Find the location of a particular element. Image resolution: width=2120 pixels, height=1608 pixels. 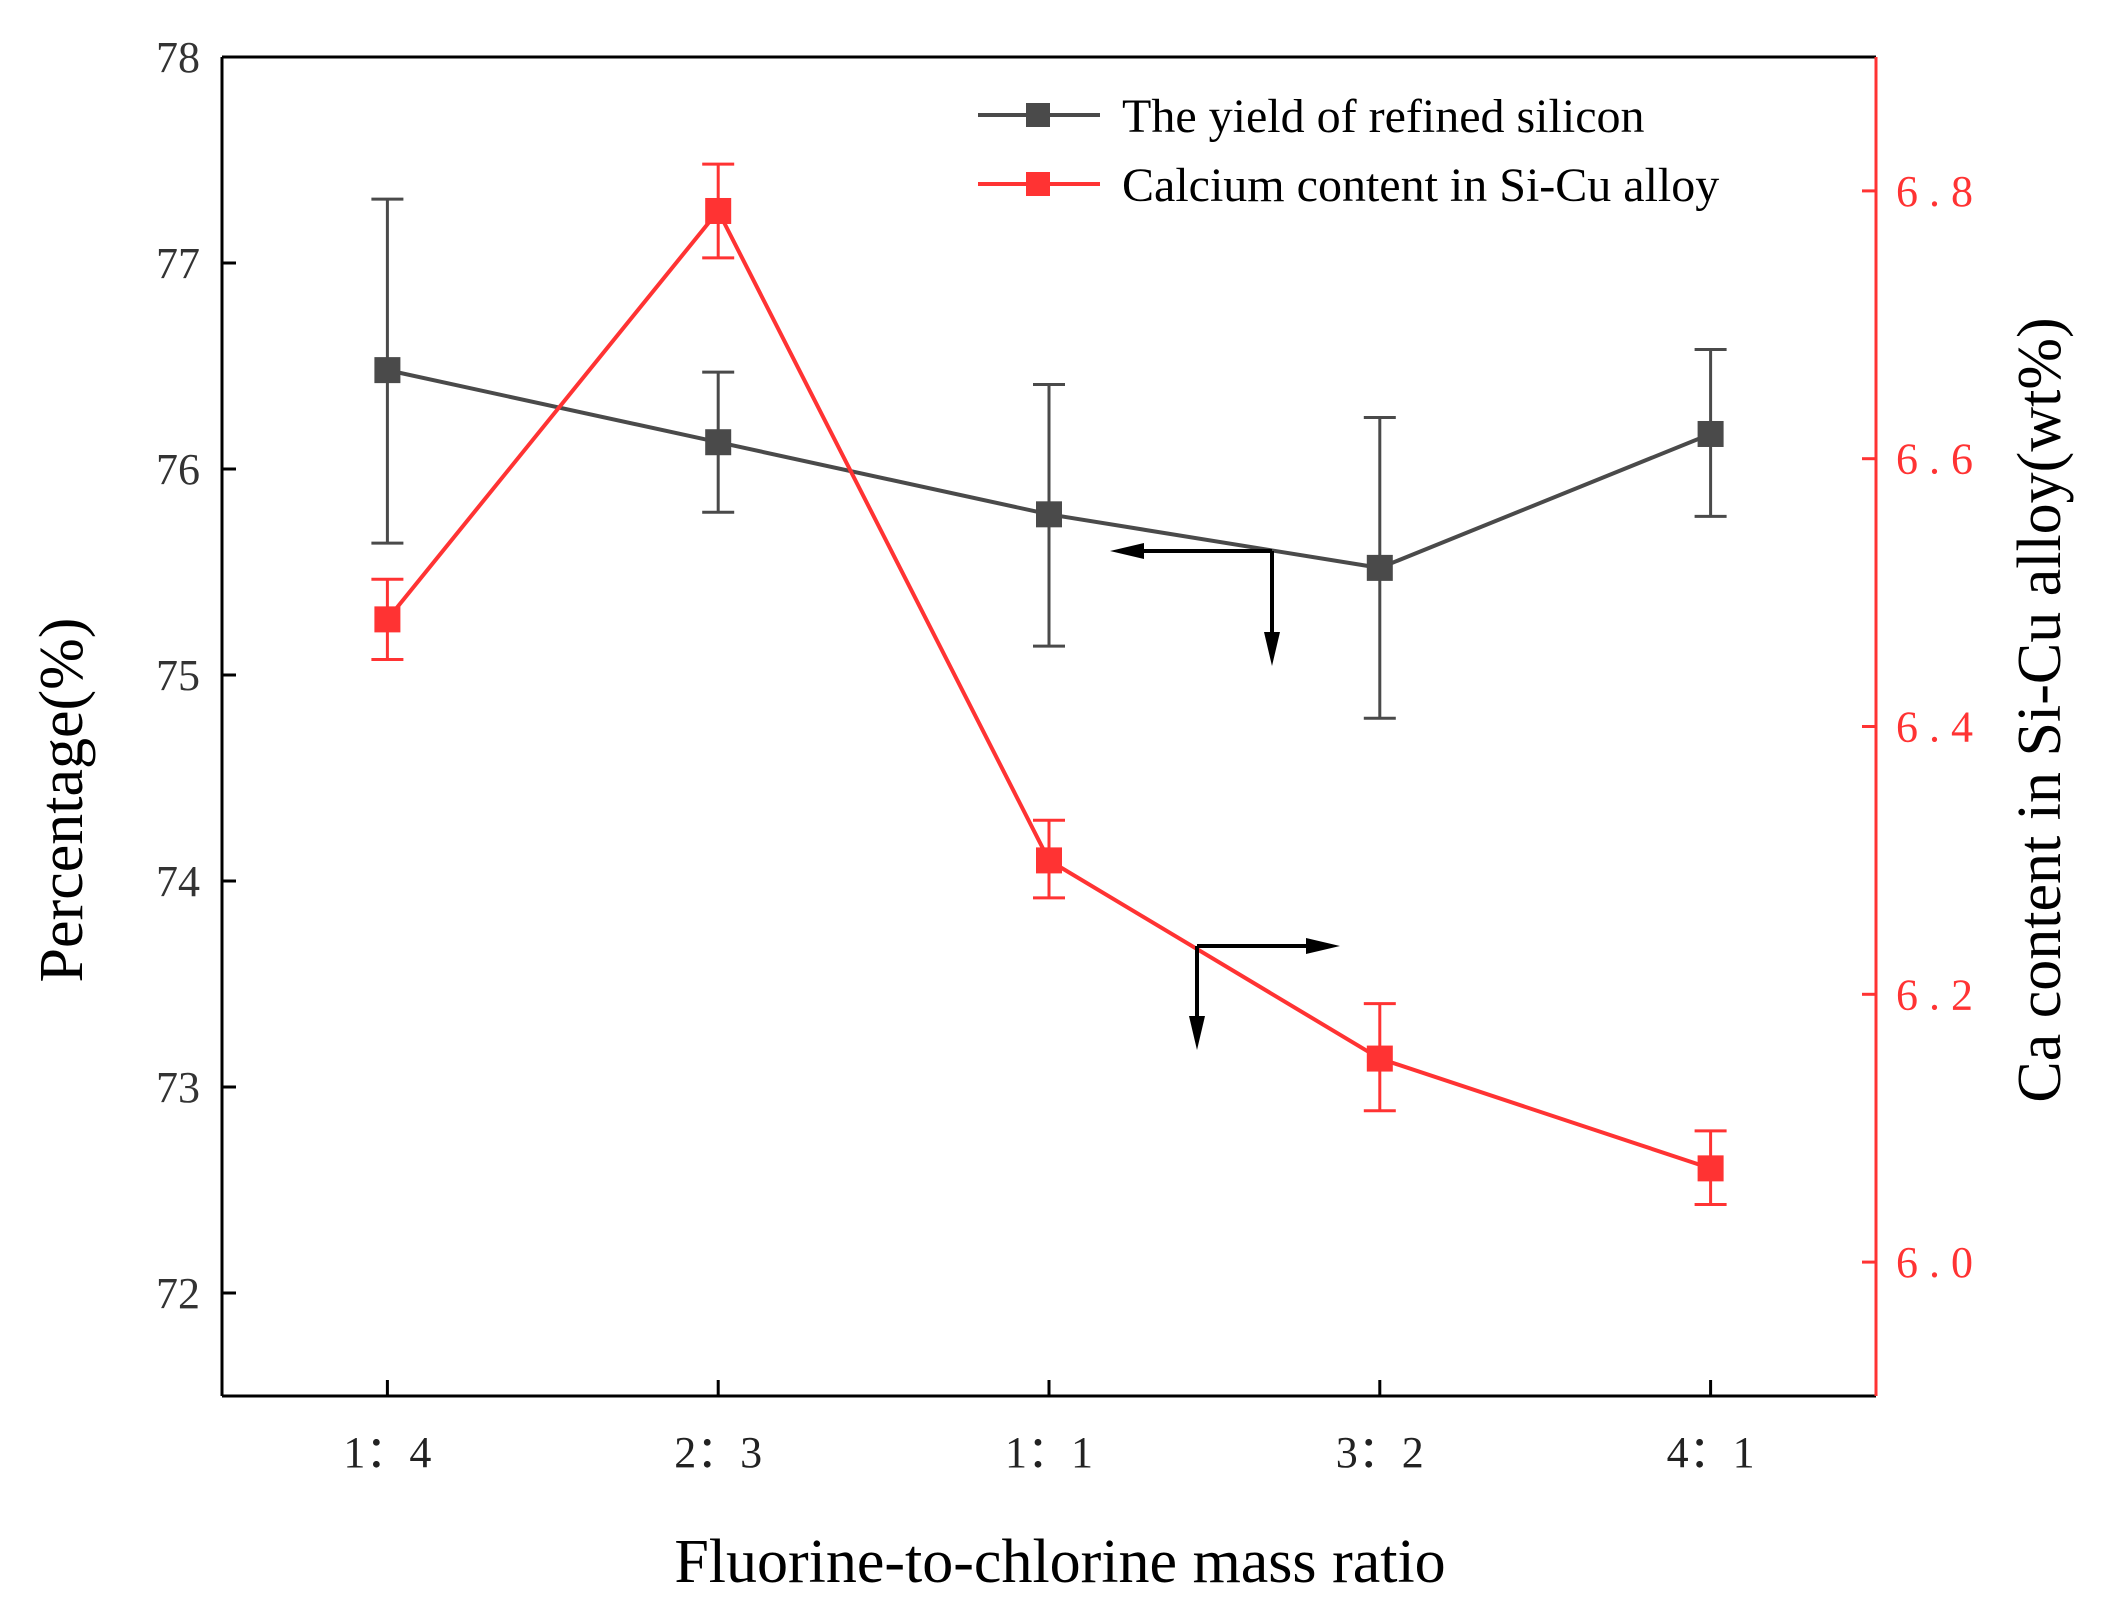

y-right-tick-label: 6 . 8 is located at coordinates (1934, 191).